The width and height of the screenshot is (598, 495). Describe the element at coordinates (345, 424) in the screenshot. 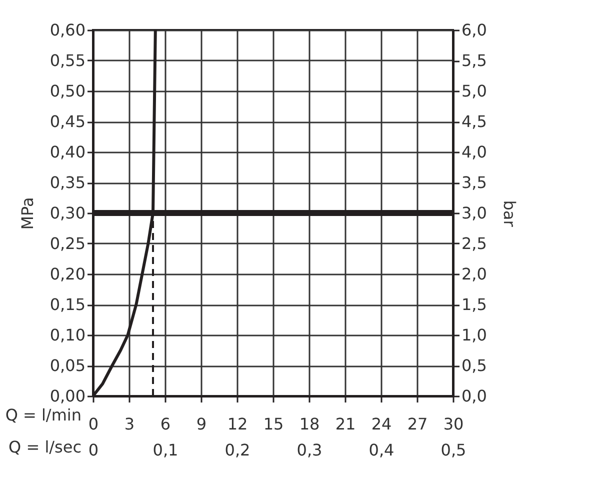

I see `x-tick-label: 21` at that location.